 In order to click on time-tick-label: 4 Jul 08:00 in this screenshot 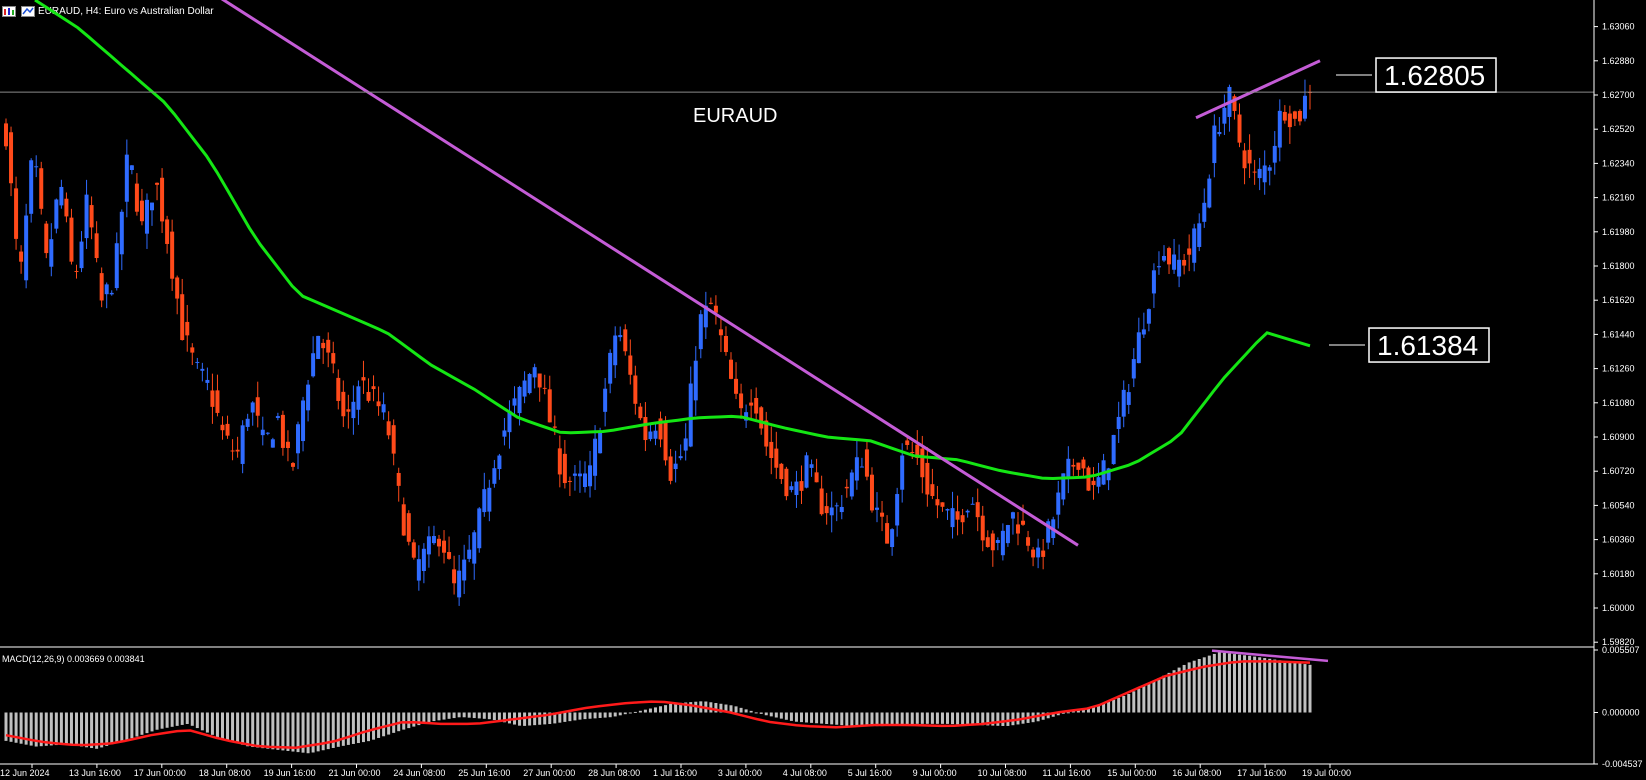, I will do `click(805, 773)`.